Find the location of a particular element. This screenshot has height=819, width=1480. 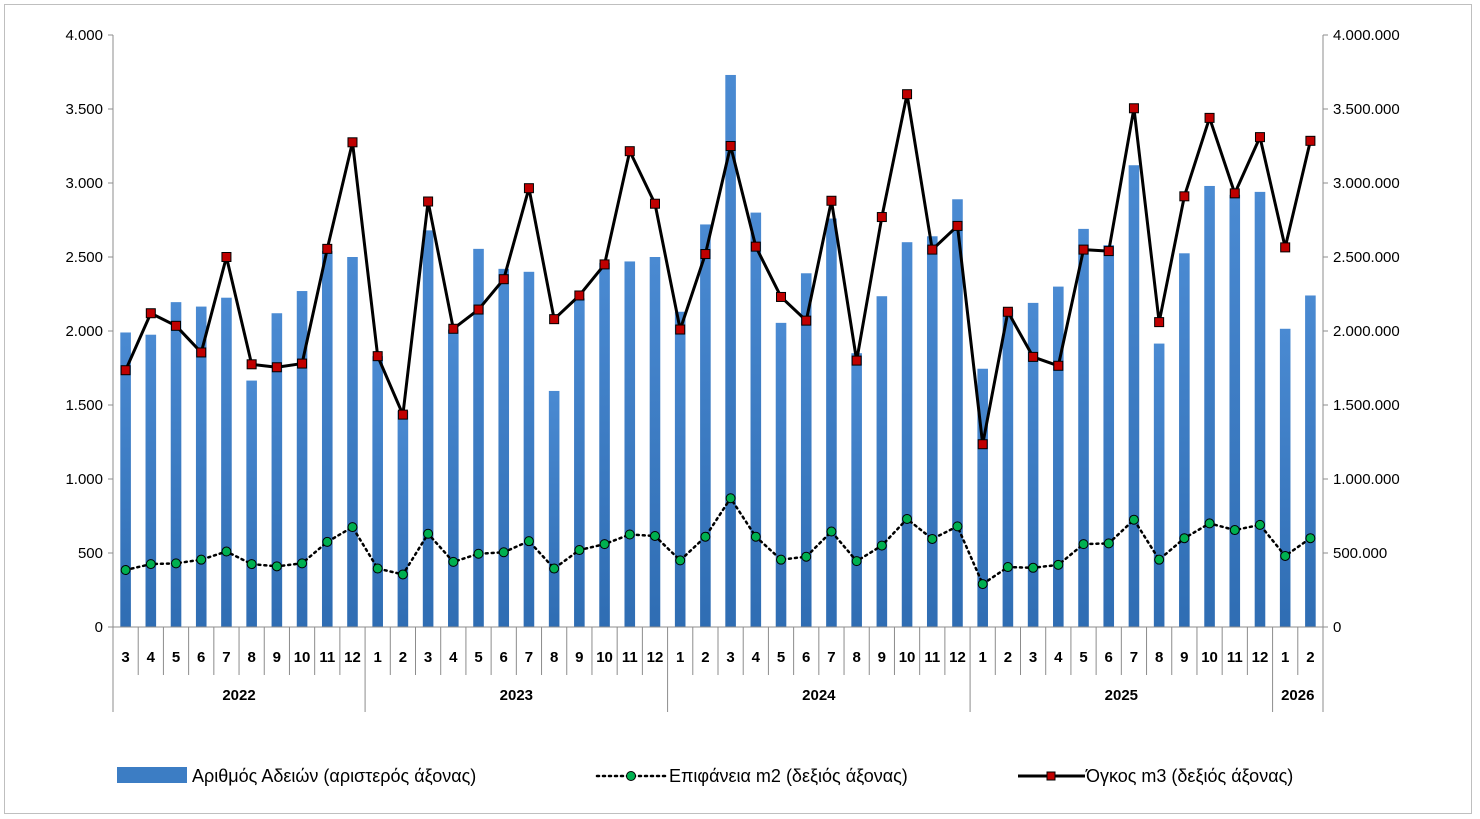

year-label: 2026 is located at coordinates (1297, 695).